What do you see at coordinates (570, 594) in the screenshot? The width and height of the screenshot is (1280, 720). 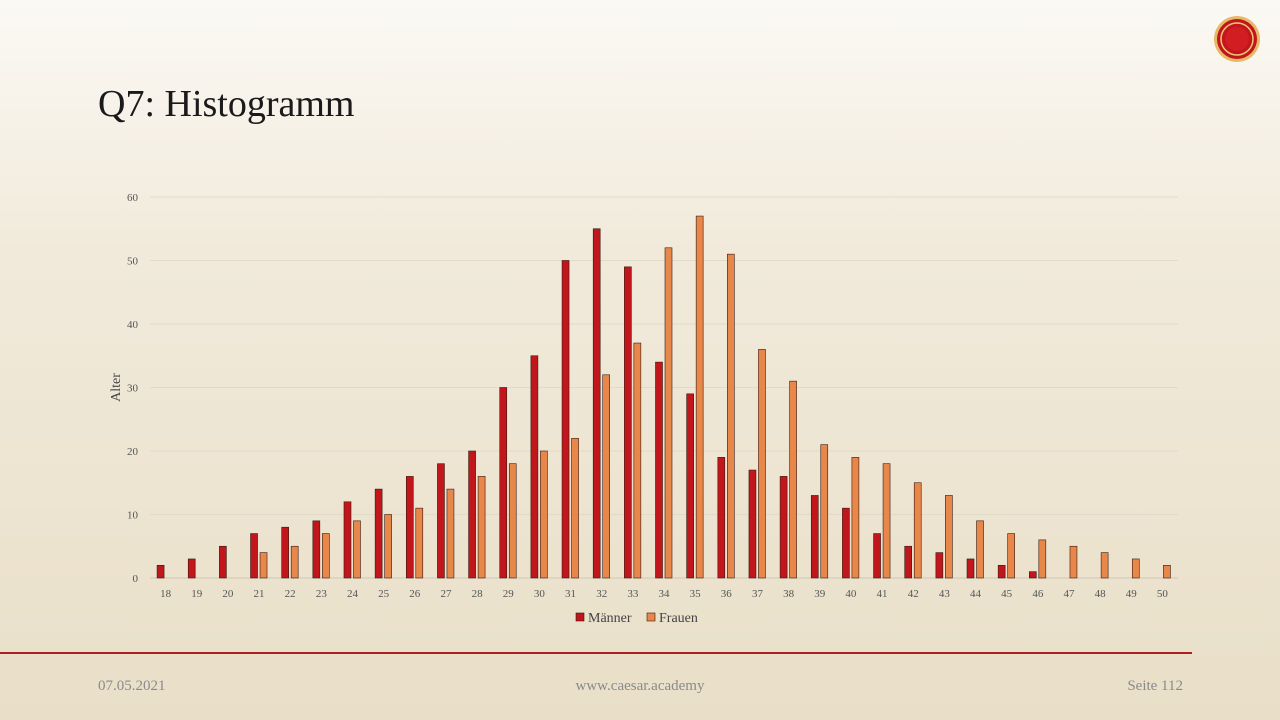 I see `x-tick-label: 31` at bounding box center [570, 594].